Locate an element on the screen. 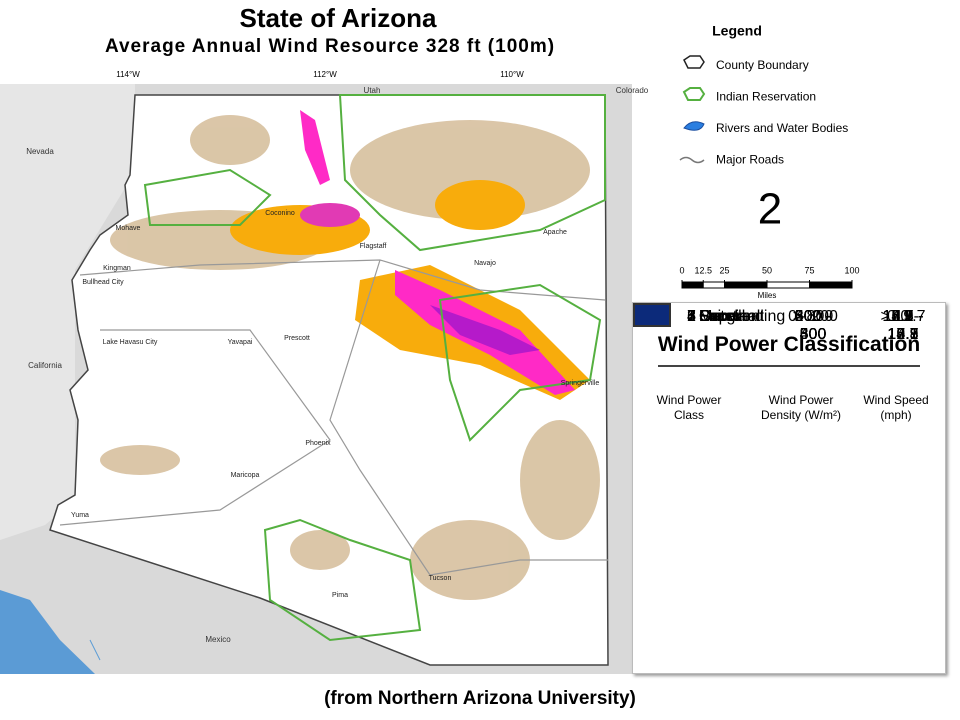  class-number: 4 is located at coordinates (691, 316).